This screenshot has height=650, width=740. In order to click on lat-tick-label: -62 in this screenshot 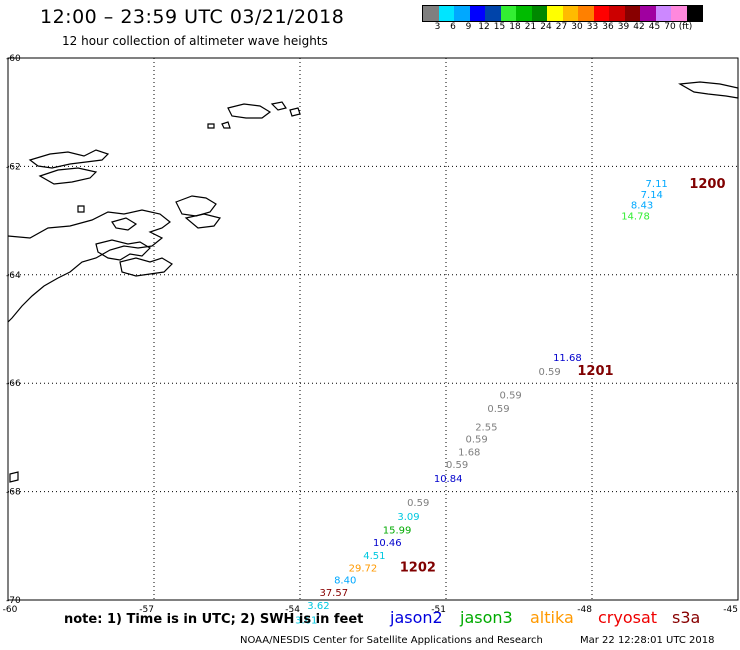, I will do `click(13, 167)`.